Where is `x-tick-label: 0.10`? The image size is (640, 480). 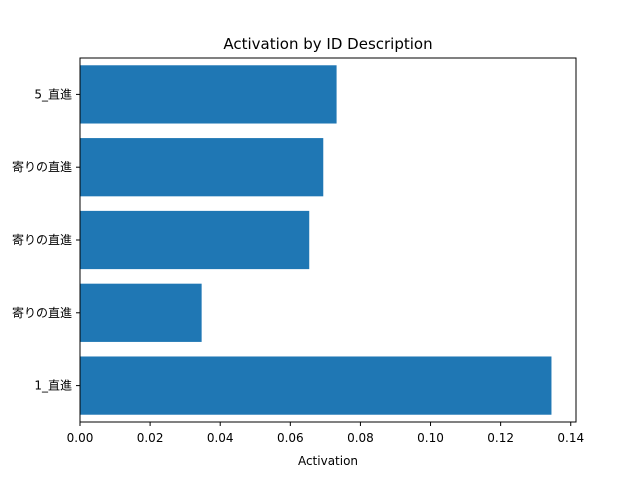
x-tick-label: 0.10 is located at coordinates (430, 438).